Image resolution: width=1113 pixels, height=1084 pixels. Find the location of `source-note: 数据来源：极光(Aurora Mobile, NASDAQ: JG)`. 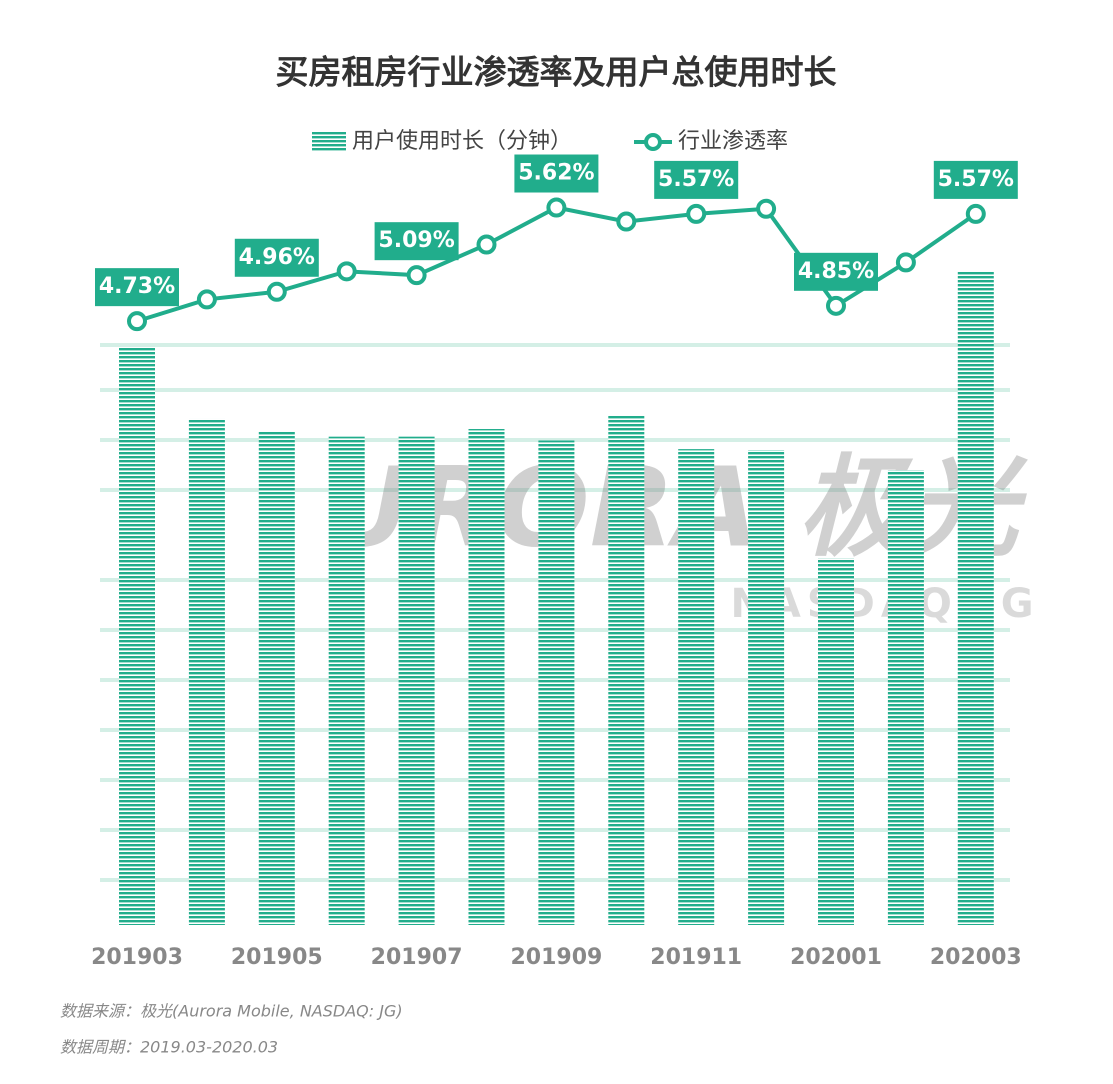

source-note: 数据来源：极光(Aurora Mobile, NASDAQ: JG) is located at coordinates (231, 1011).